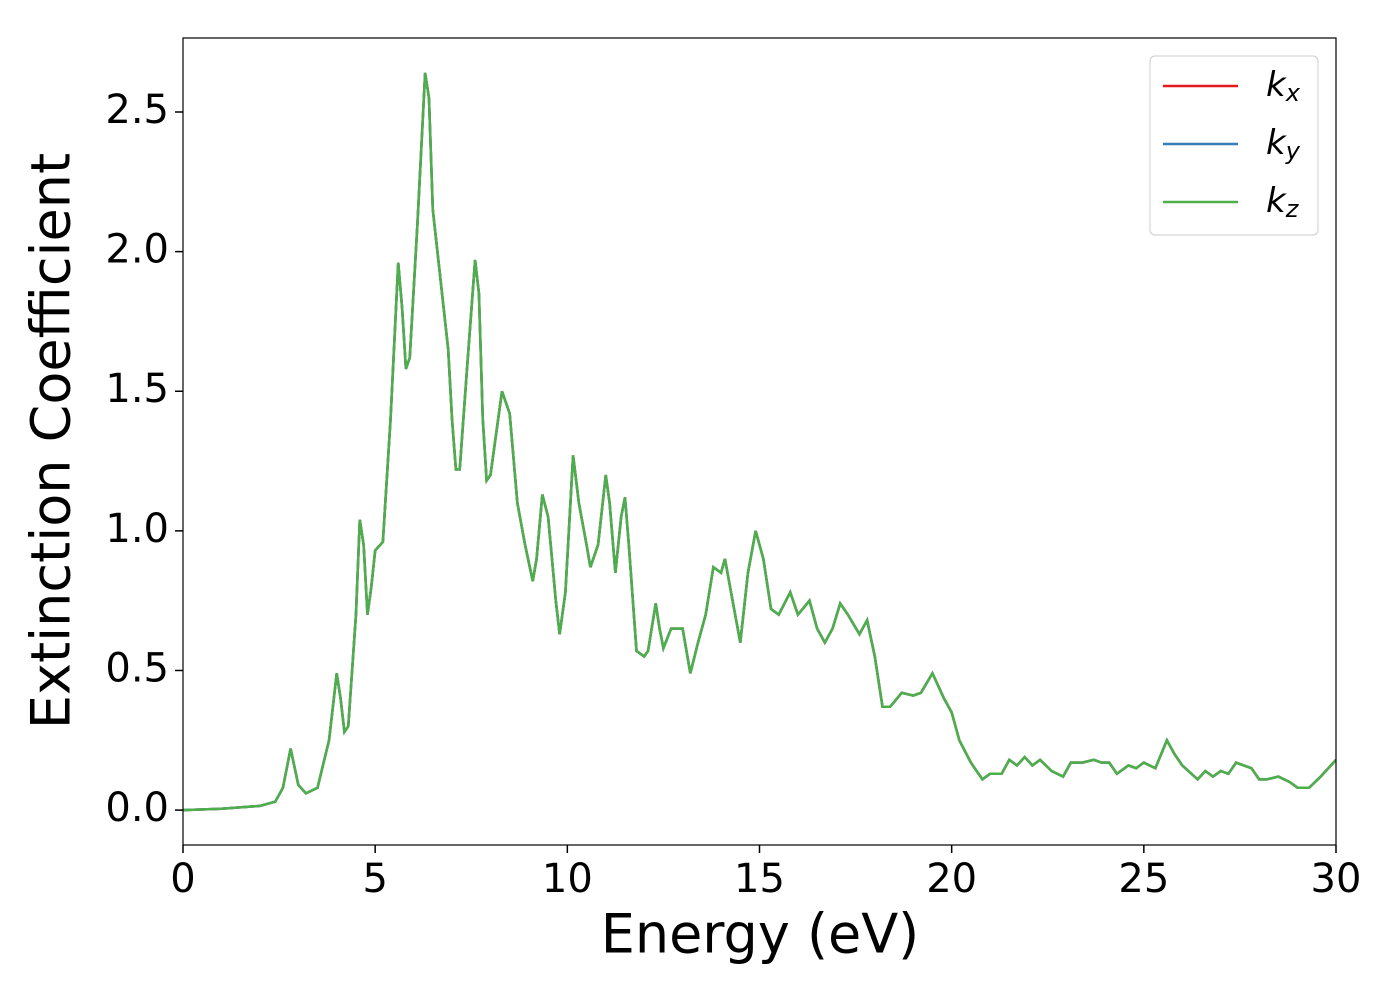 The height and width of the screenshot is (1004, 1400). What do you see at coordinates (1234, 145) in the screenshot?
I see `legend-box` at bounding box center [1234, 145].